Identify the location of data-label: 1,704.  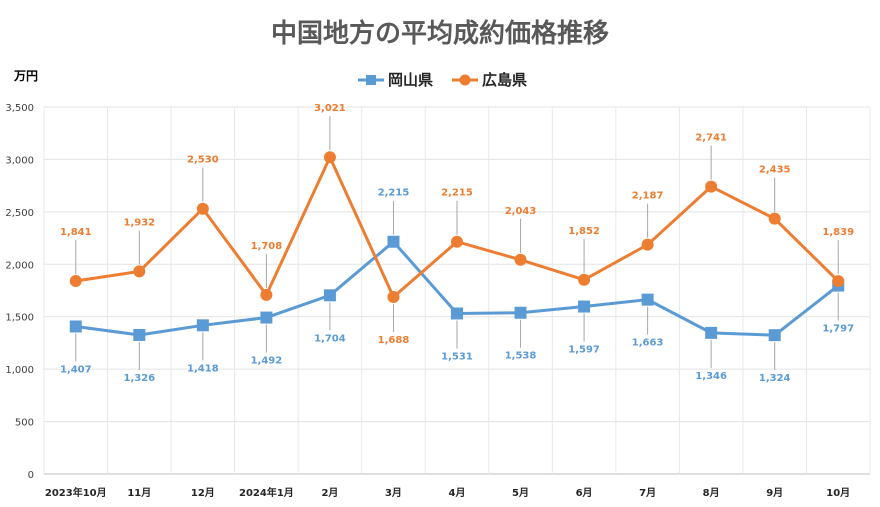
(330, 338).